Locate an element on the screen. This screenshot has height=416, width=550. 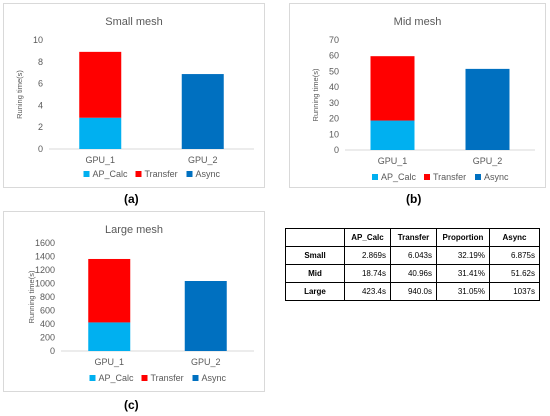
table-row: Small 2.869s 6.043s 32.19% 6.875s is located at coordinates (412, 255).